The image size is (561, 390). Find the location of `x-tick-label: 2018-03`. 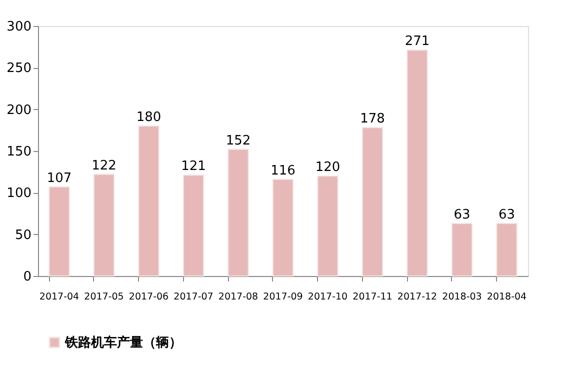

x-tick-label: 2018-03 is located at coordinates (462, 297).